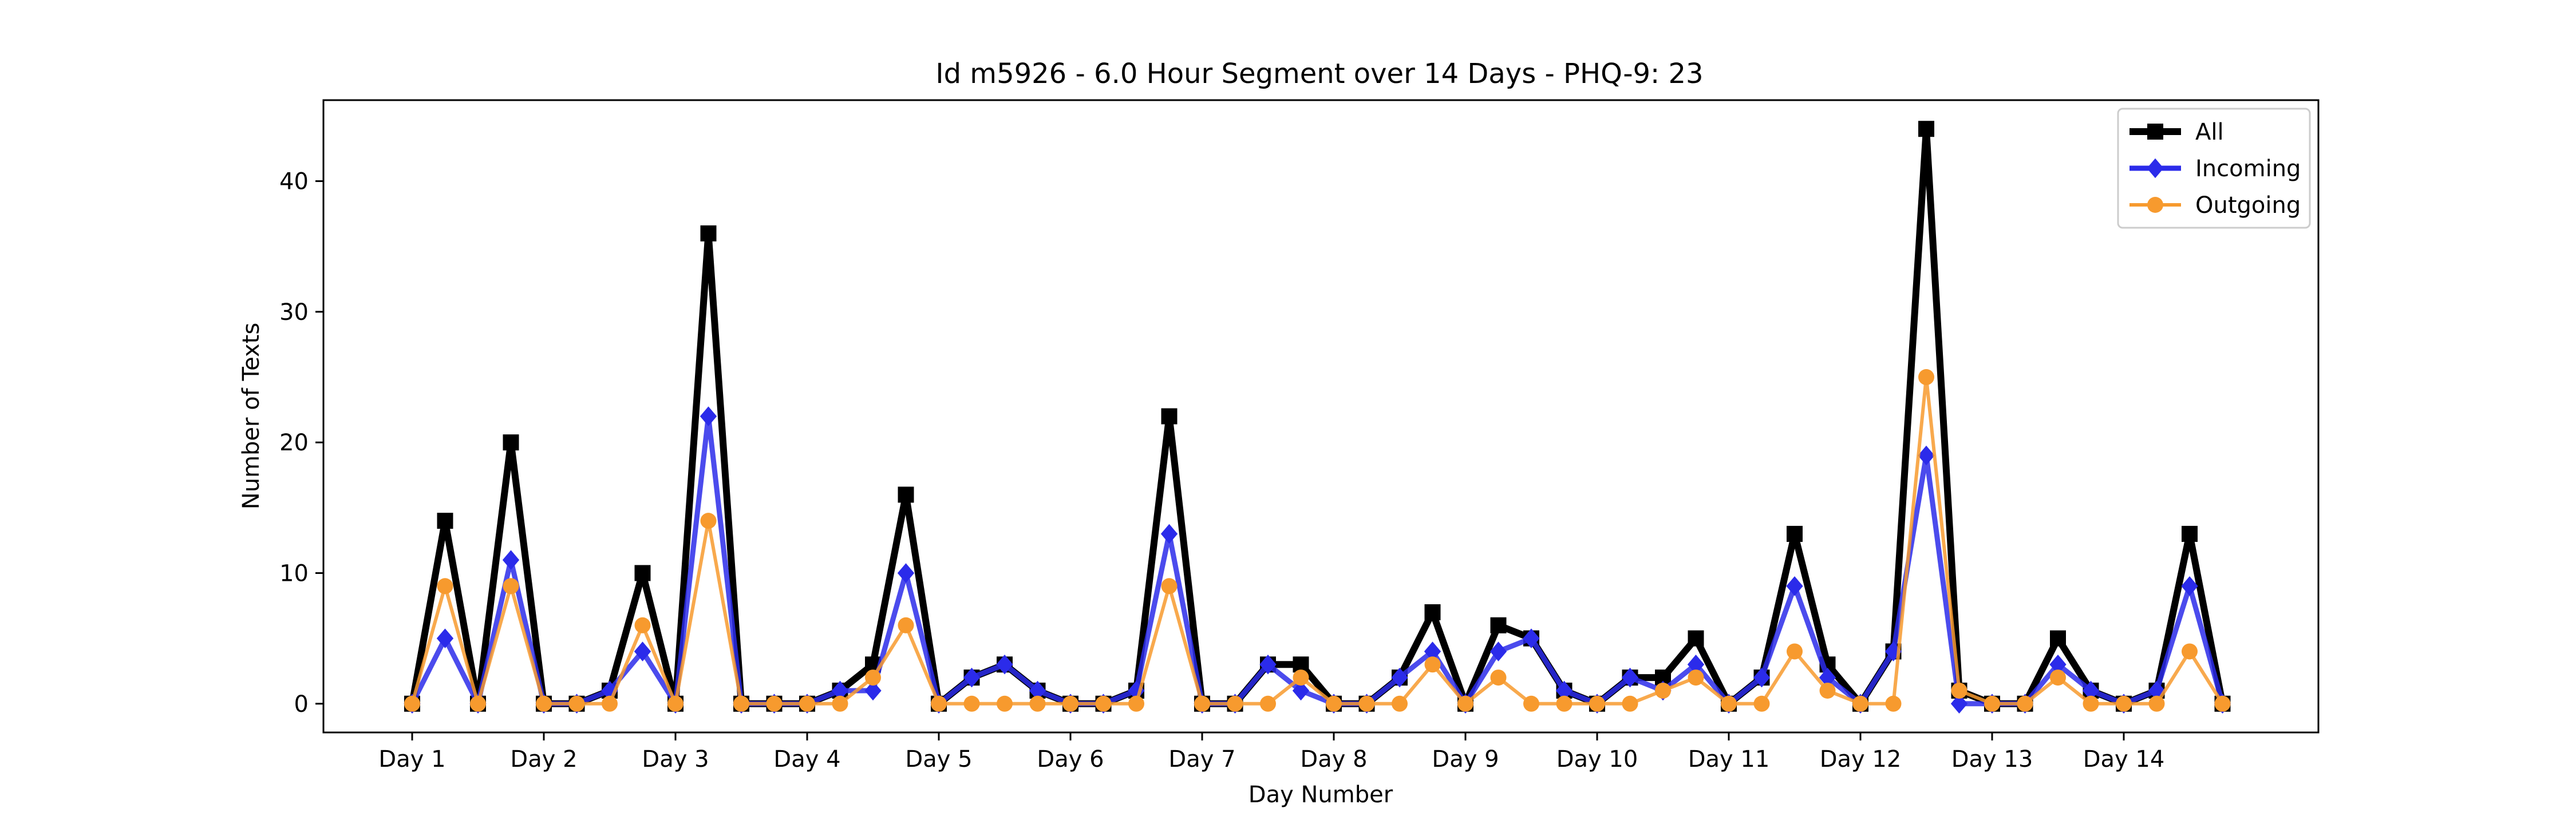  What do you see at coordinates (1597, 759) in the screenshot?
I see `x-tick-label: Day 10` at bounding box center [1597, 759].